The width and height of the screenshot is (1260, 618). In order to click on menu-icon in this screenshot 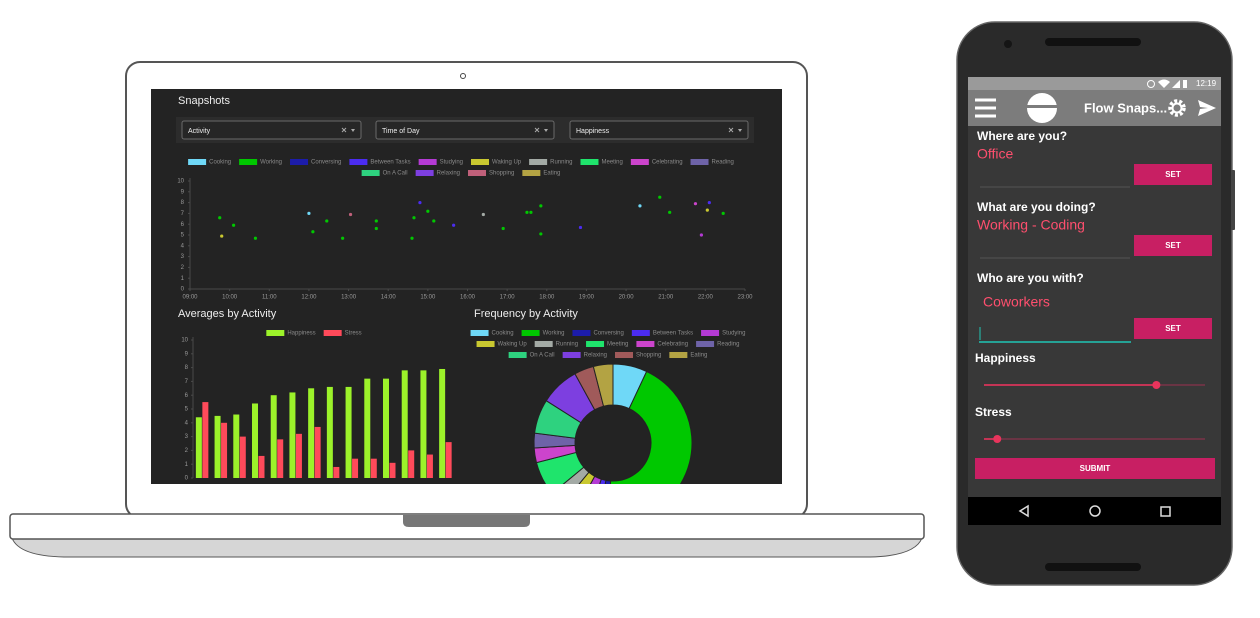, I will do `click(985, 108)`.